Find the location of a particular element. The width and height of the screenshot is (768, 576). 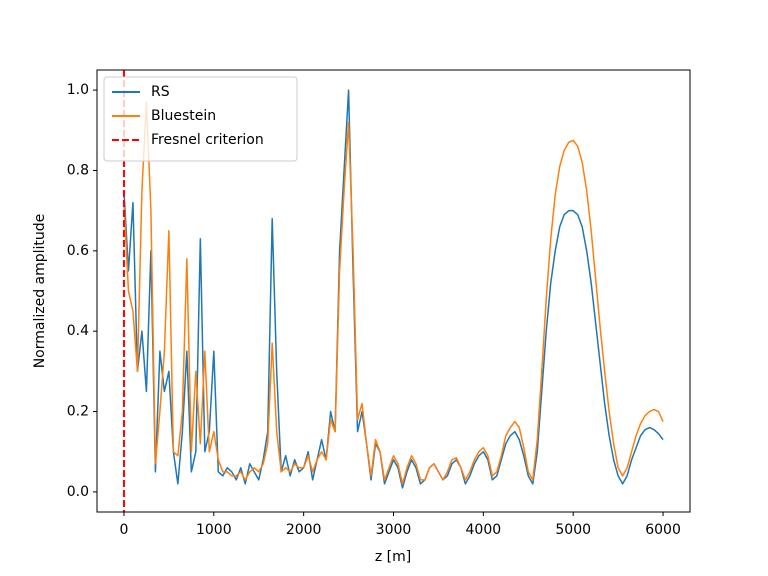

x-tick-label: 4000 is located at coordinates (484, 530).